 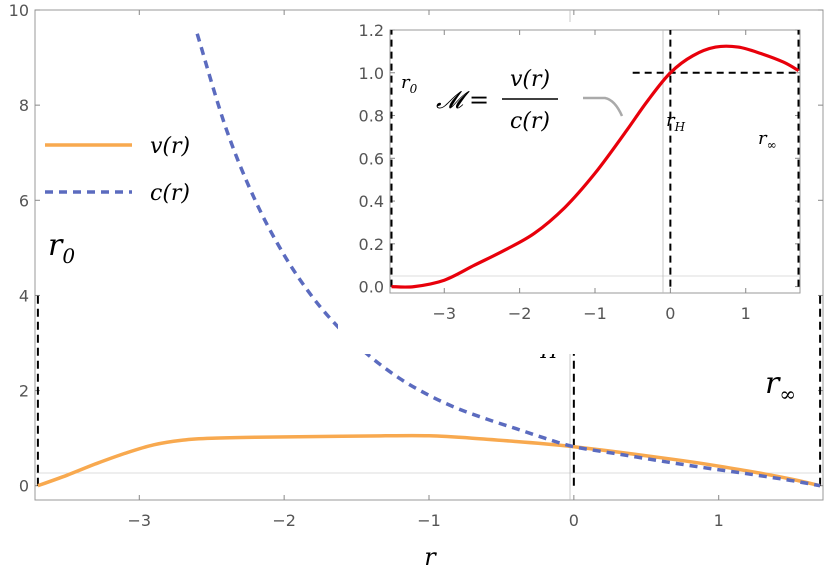 I want to click on inset-xtick-label: 0, so click(x=670, y=313).